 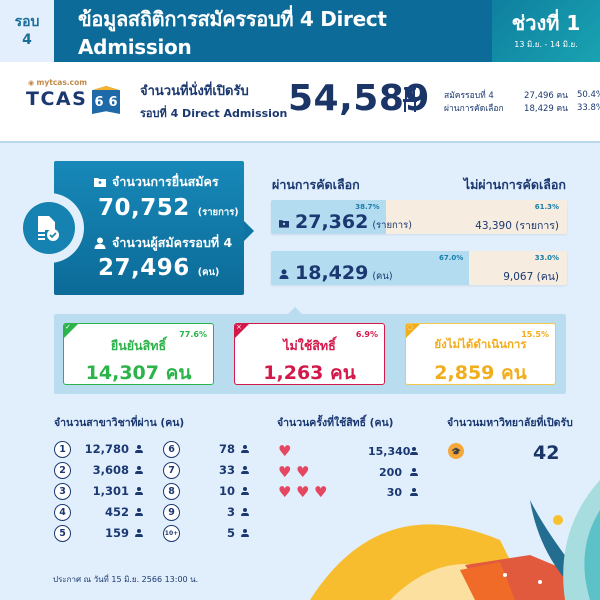 What do you see at coordinates (370, 268) in the screenshot?
I see `pass-segment: 67.0%` at bounding box center [370, 268].